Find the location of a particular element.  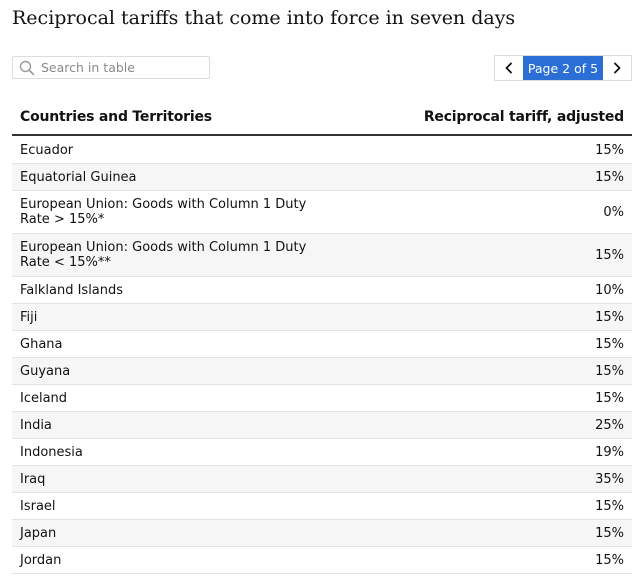

tariff-cell: 25% is located at coordinates (609, 425).